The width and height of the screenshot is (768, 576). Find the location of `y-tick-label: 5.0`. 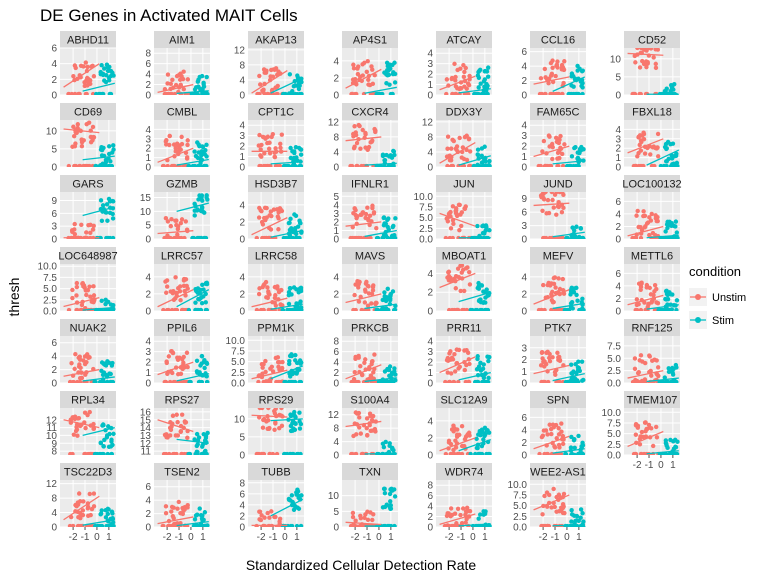

y-tick-label: 5.0 is located at coordinates (50, 289).